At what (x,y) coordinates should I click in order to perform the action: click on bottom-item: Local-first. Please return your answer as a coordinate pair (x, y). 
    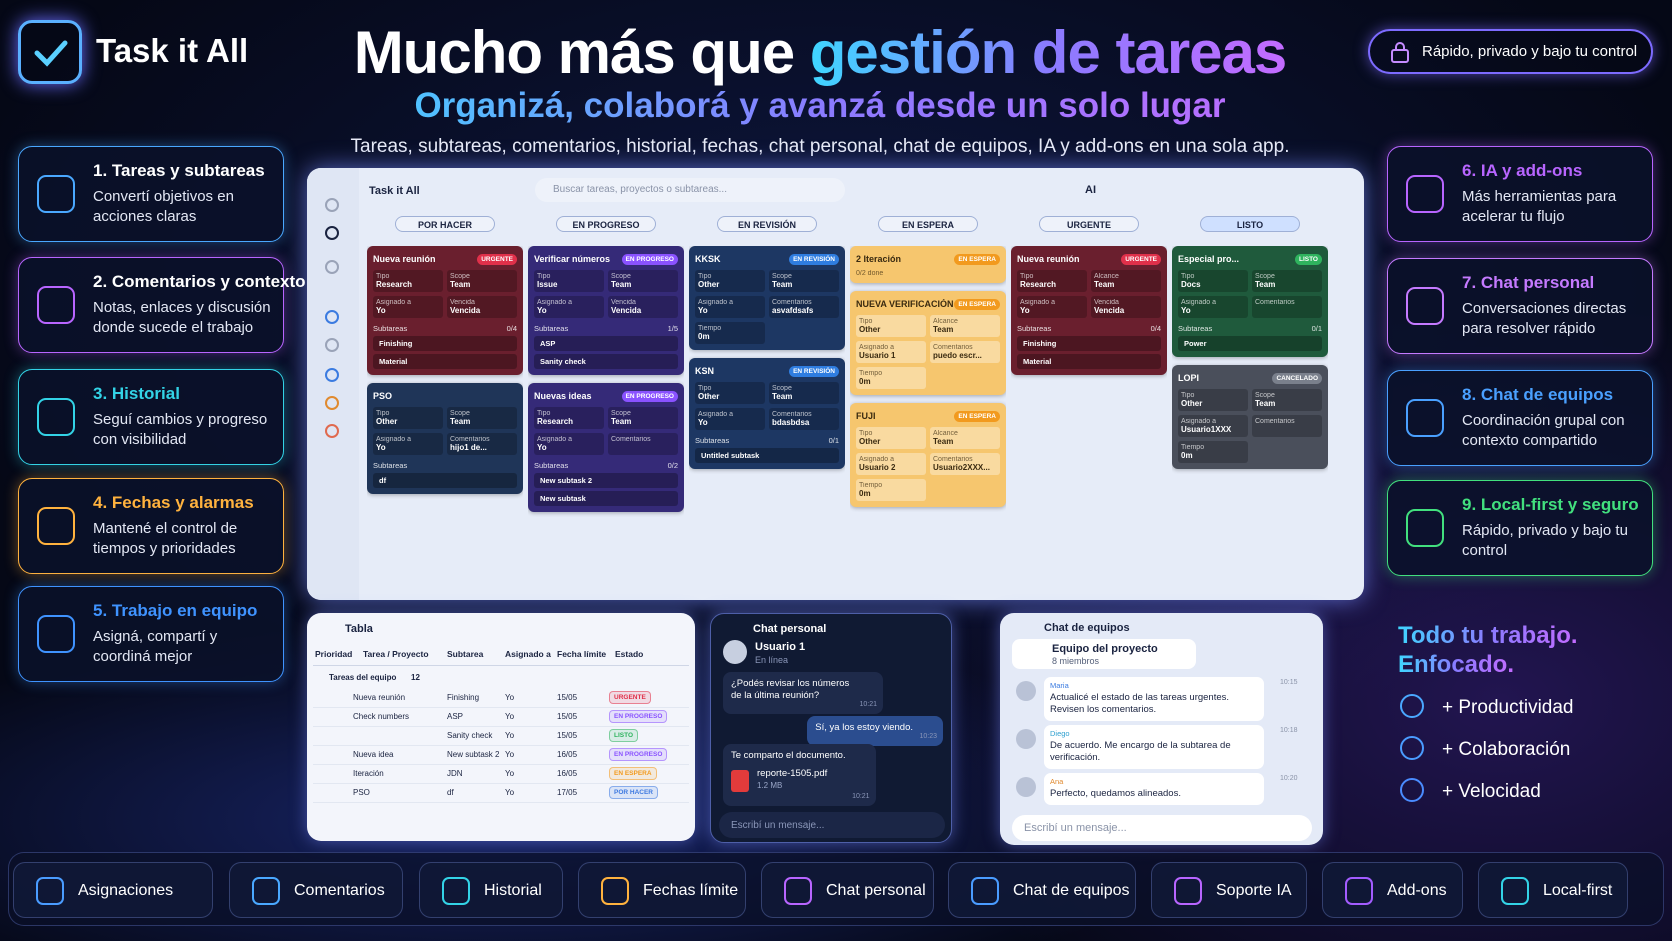
    Looking at the image, I should click on (1553, 890).